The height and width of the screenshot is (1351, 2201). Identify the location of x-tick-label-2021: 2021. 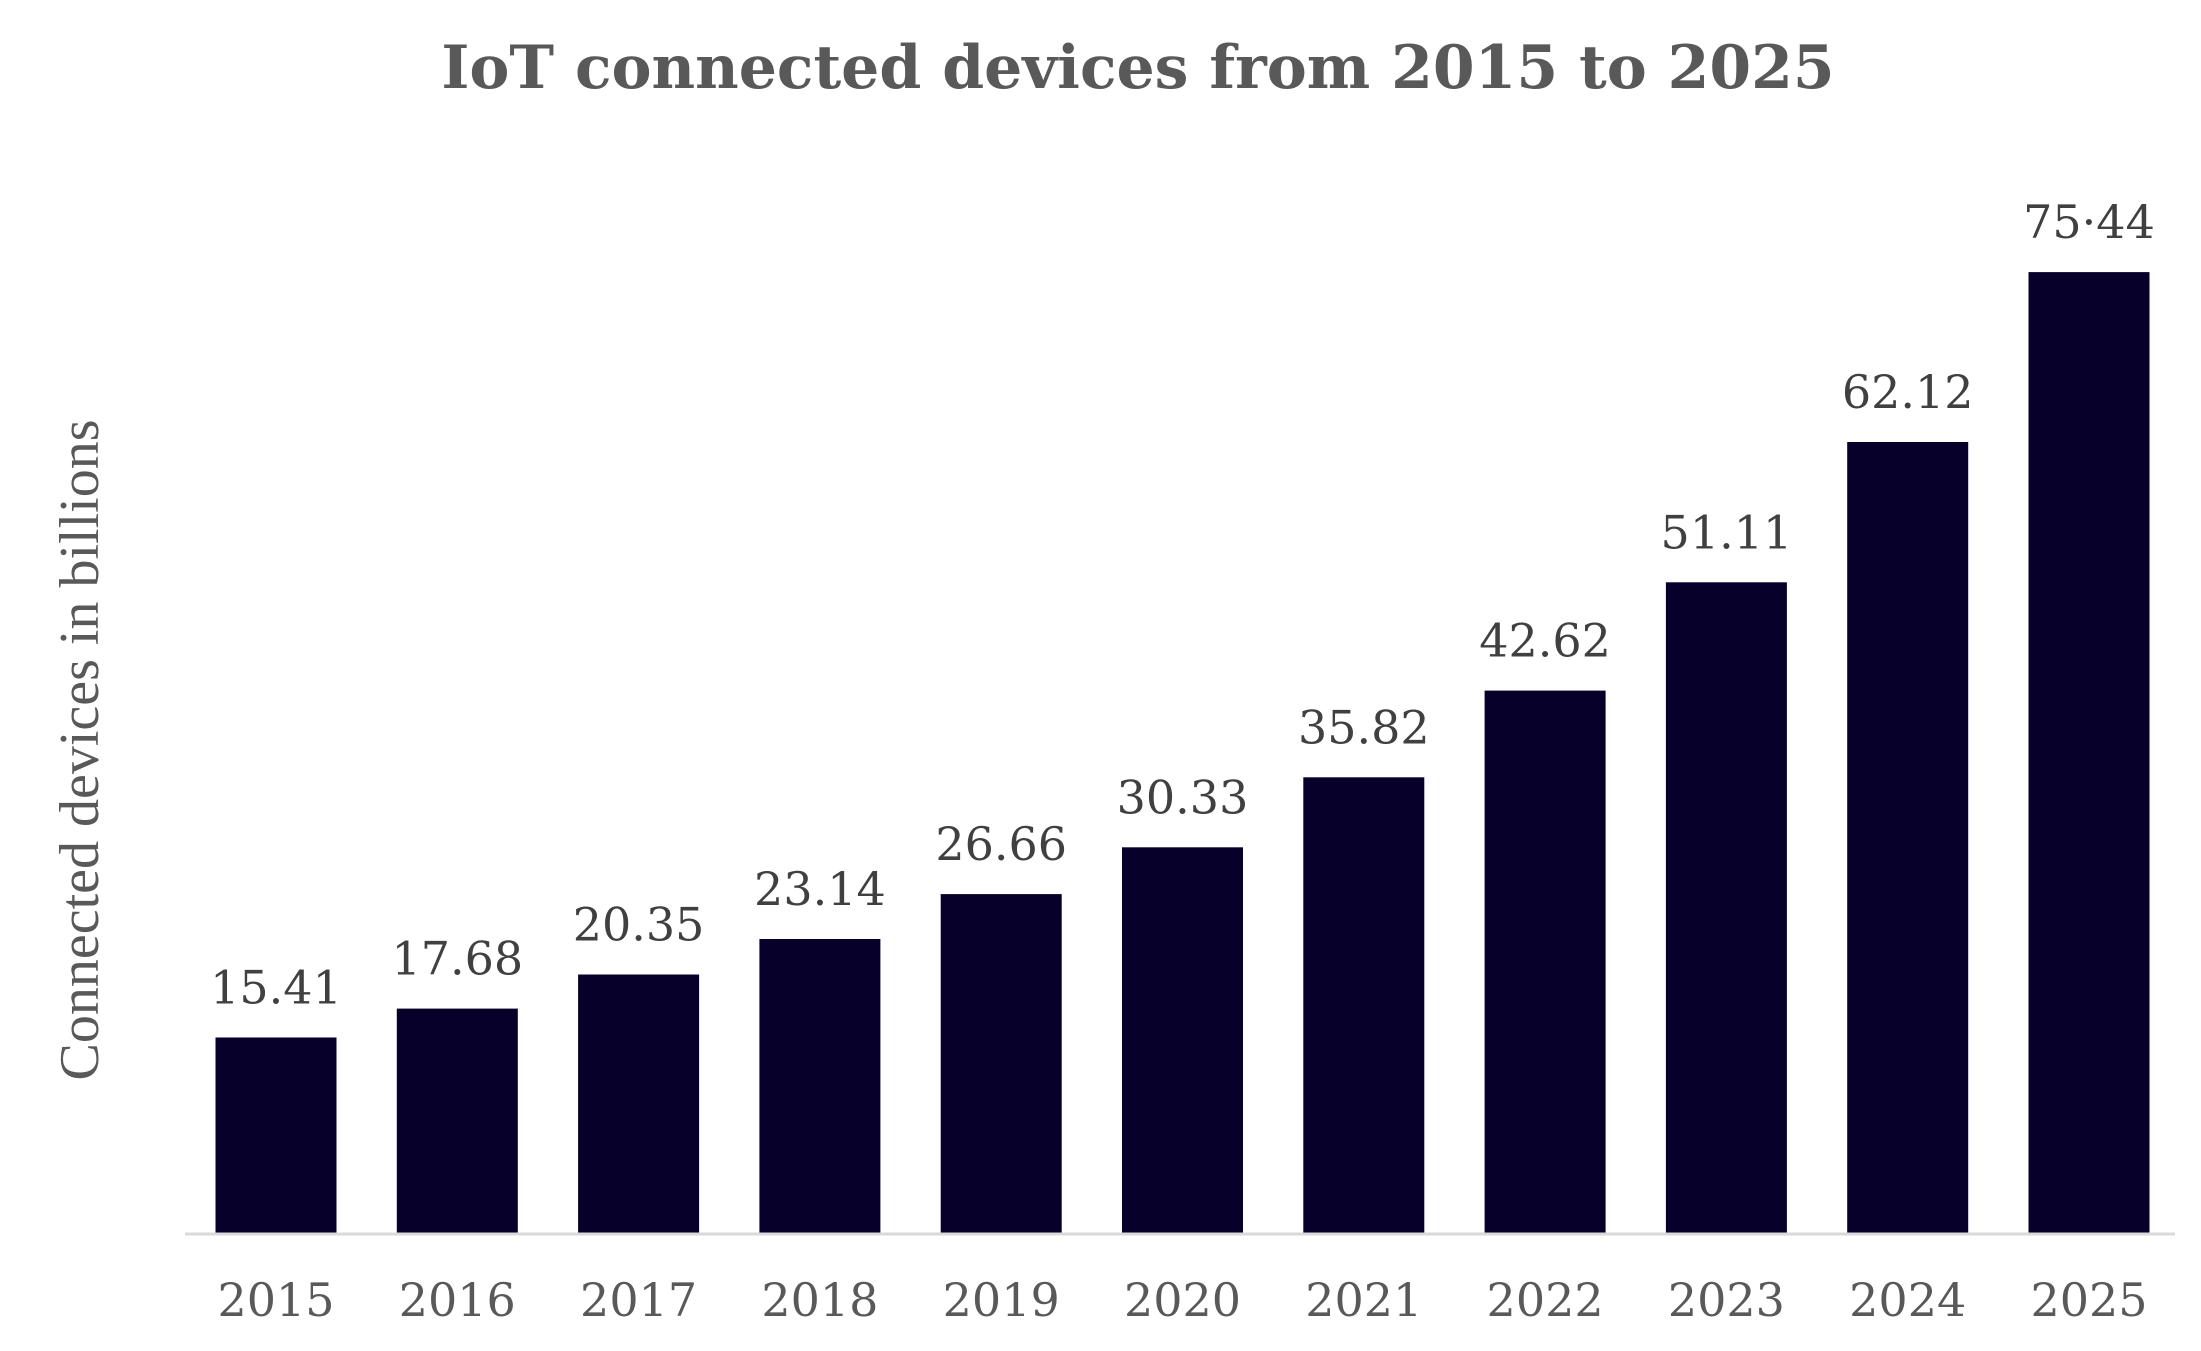
(1363, 1300).